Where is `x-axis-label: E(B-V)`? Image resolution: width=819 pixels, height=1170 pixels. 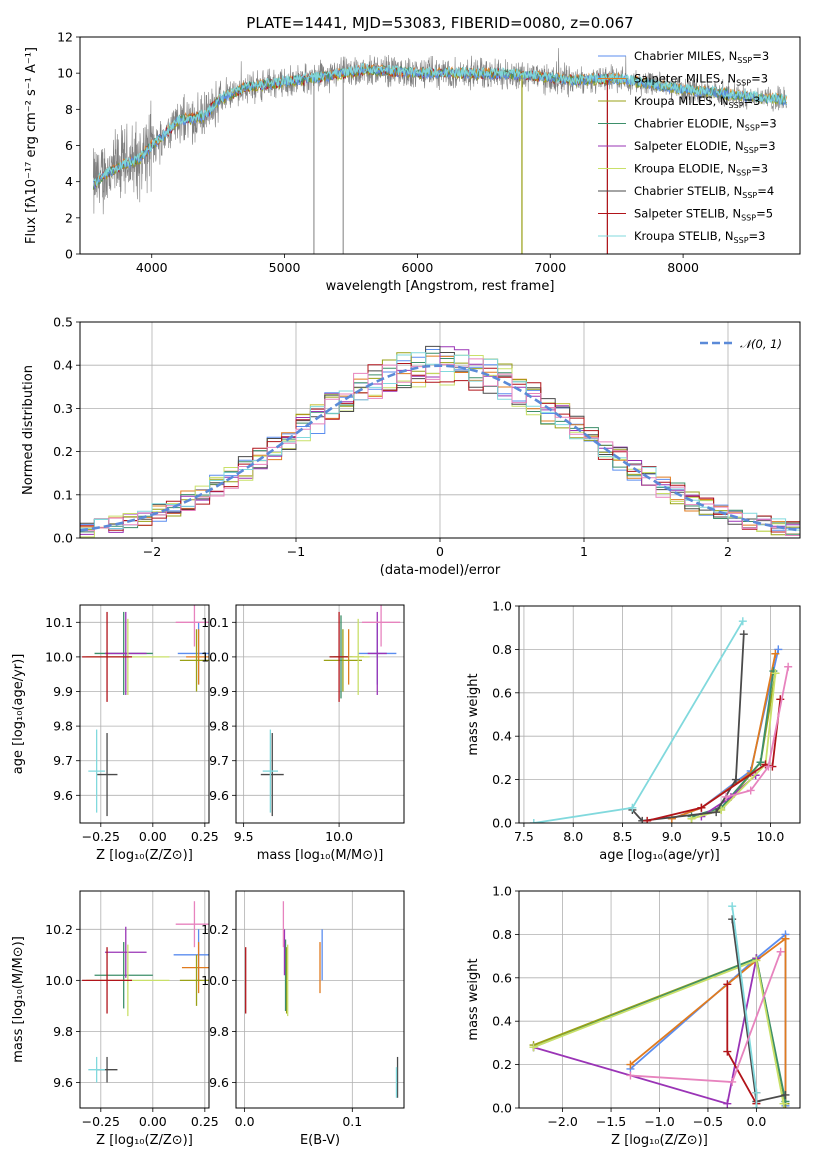 x-axis-label: E(B-V) is located at coordinates (320, 1140).